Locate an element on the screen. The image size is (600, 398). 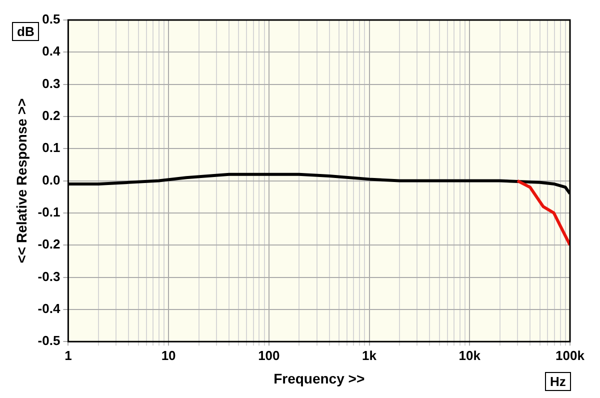
y-tick-label: -0.5 is located at coordinates (49, 340).